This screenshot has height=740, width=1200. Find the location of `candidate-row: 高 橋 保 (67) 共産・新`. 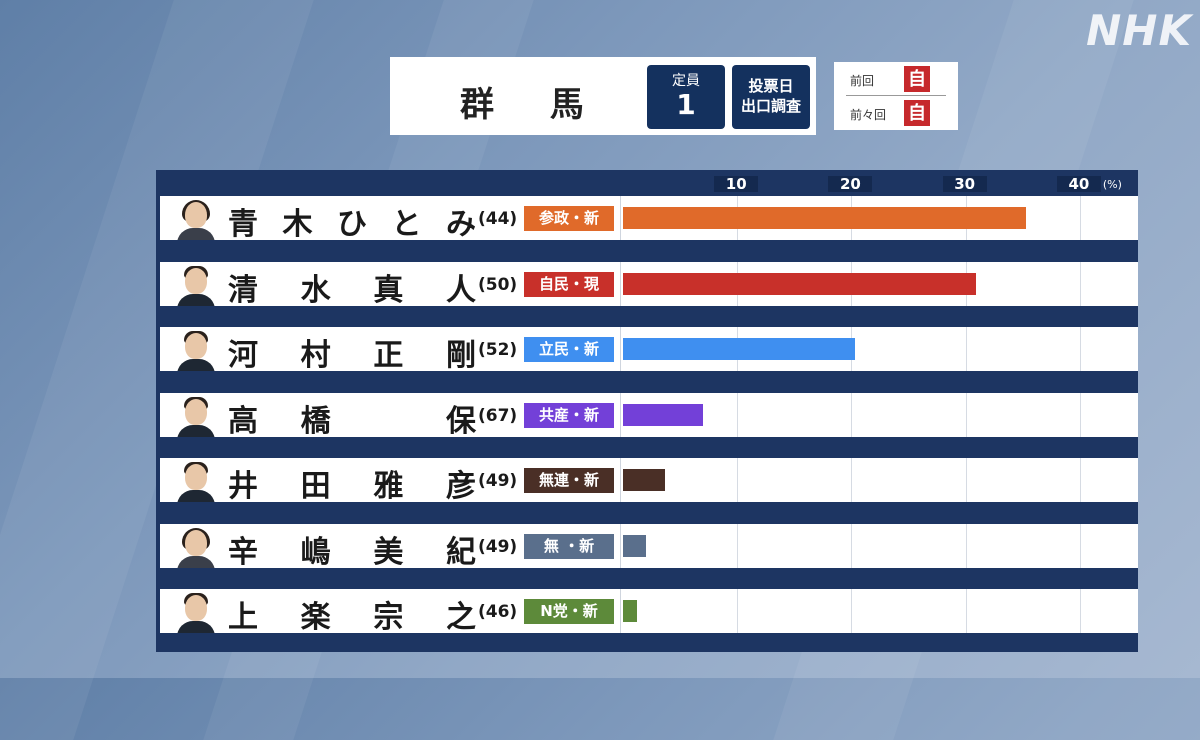

candidate-row: 高 橋 保 (67) 共産・新 is located at coordinates (647, 416).